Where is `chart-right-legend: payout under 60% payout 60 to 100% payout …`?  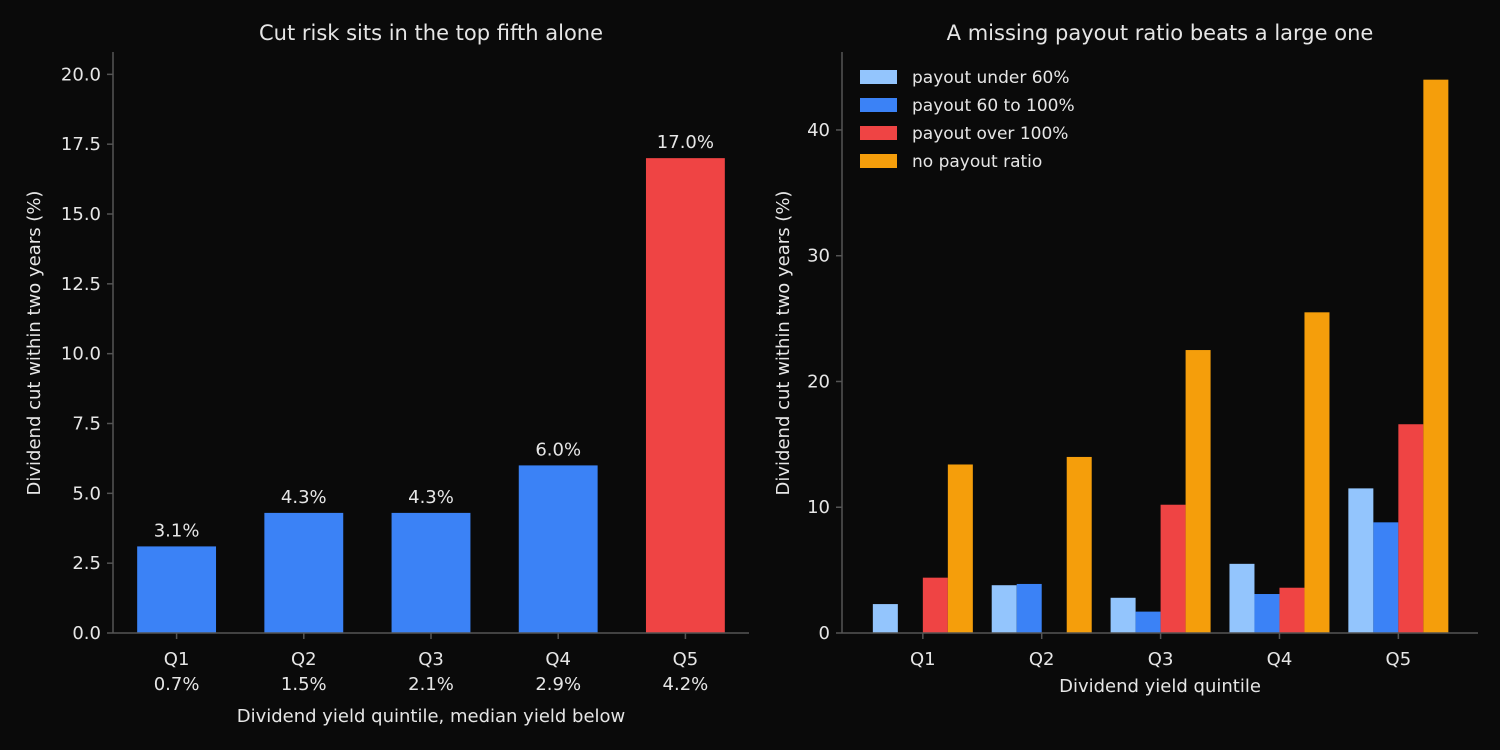 chart-right-legend: payout under 60% payout 60 to 100% payout … is located at coordinates (967, 120).